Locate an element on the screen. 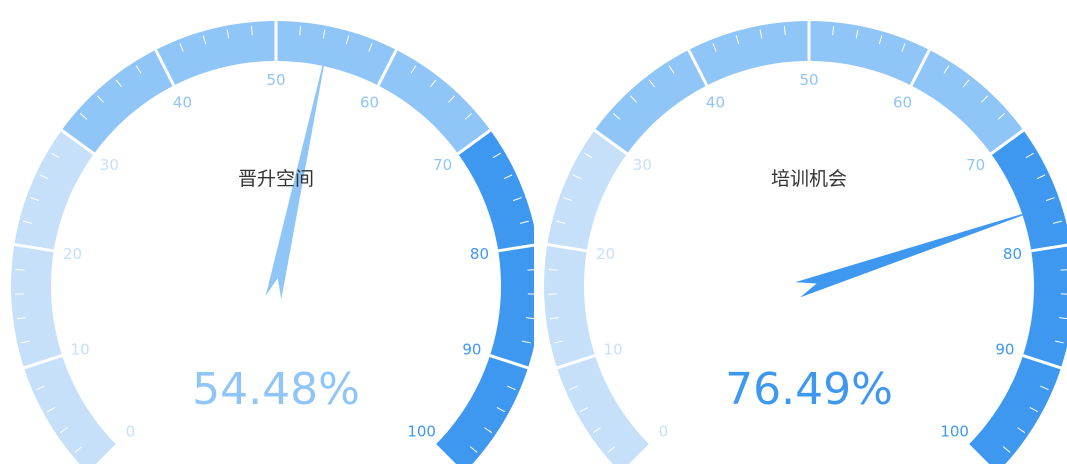  gauge-tick-label: 30 is located at coordinates (109, 165).